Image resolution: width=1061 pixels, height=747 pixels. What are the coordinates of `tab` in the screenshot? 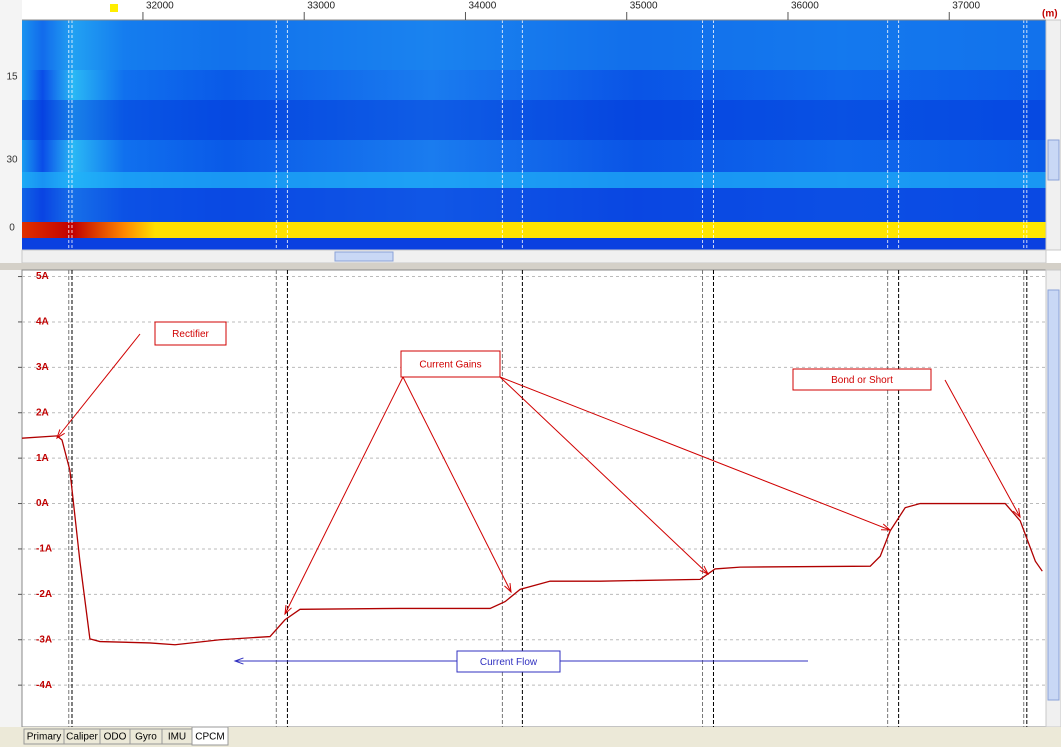 It's located at (210, 736).